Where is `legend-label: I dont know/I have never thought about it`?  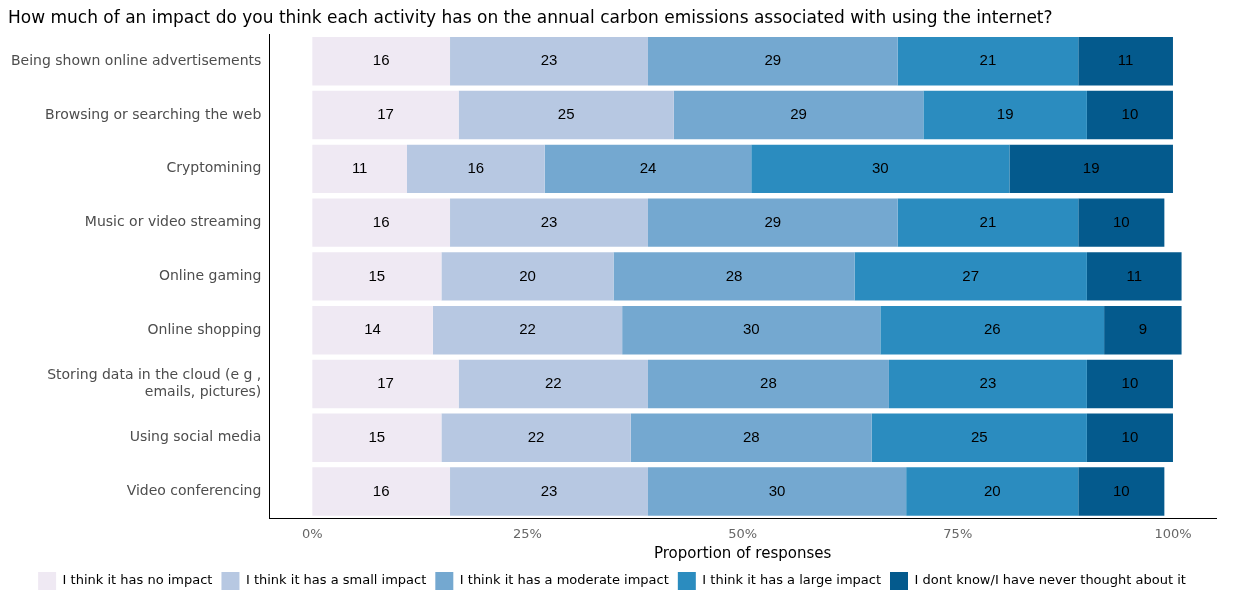
legend-label: I dont know/I have never thought about it is located at coordinates (1050, 580).